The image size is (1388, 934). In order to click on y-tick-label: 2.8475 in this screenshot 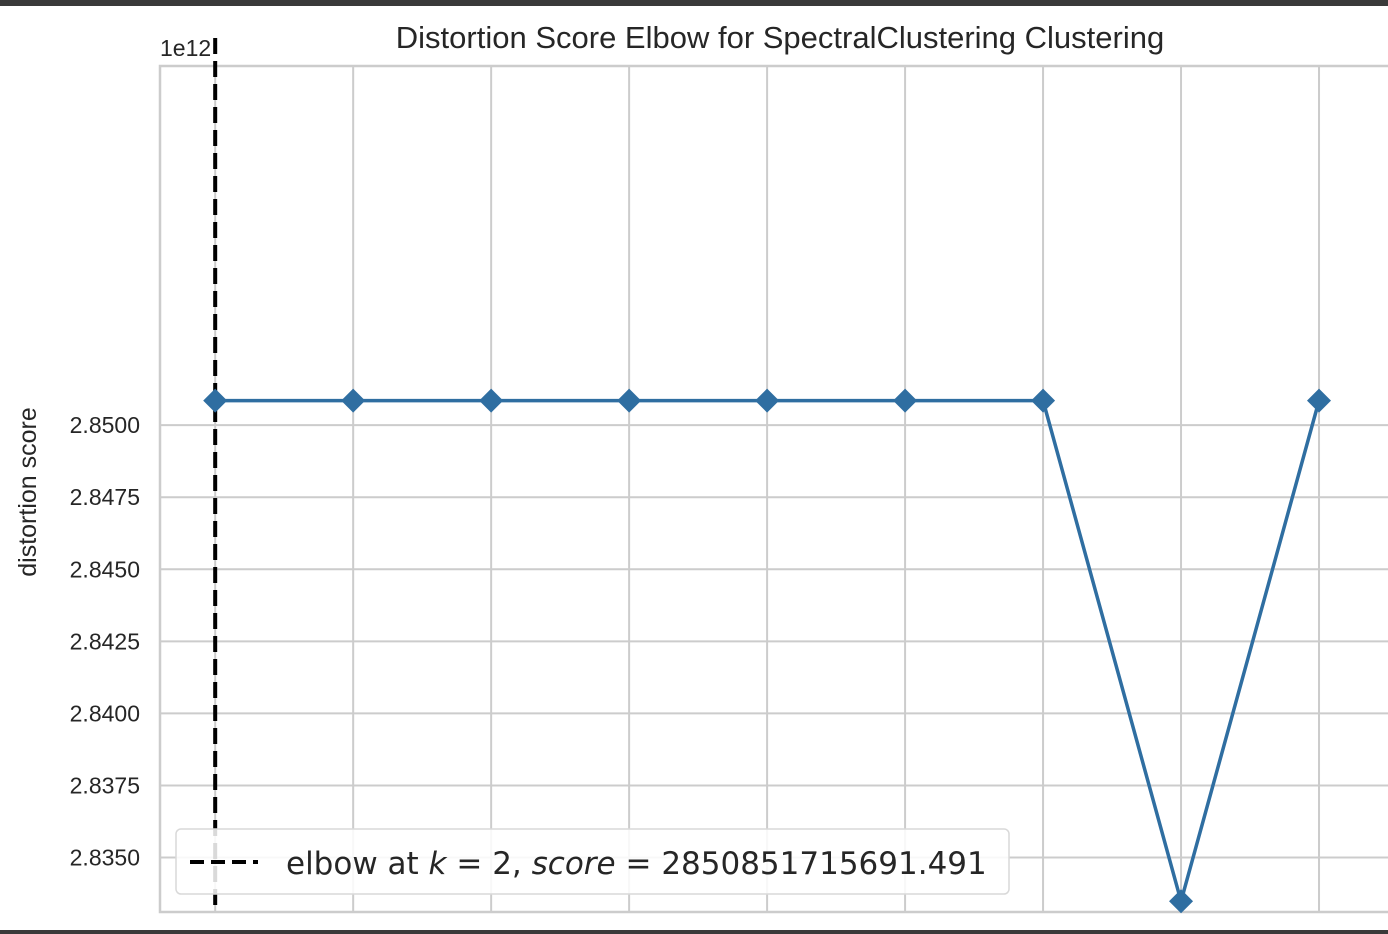, I will do `click(105, 497)`.